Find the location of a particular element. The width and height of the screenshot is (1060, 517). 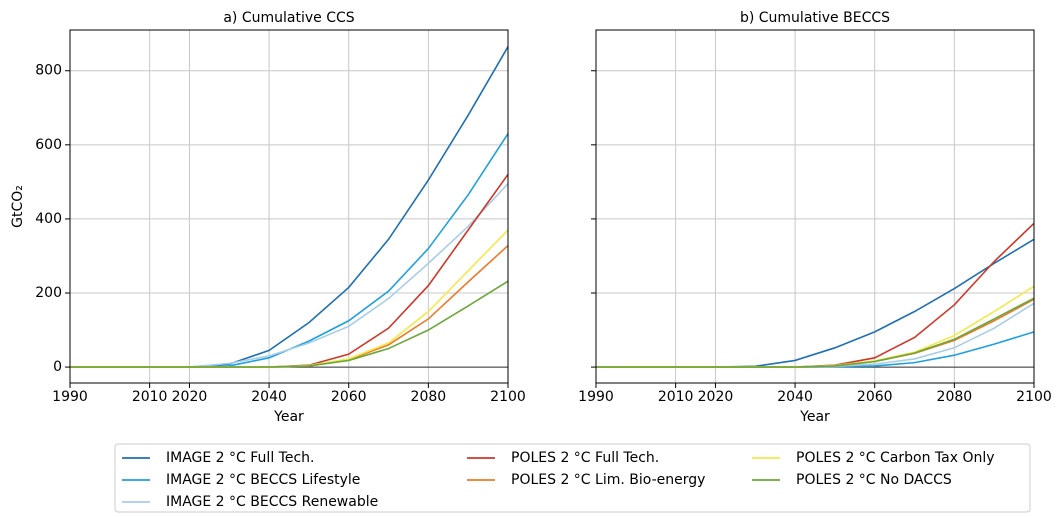

chart-title: a) Cumulative CCS is located at coordinates (288, 18).